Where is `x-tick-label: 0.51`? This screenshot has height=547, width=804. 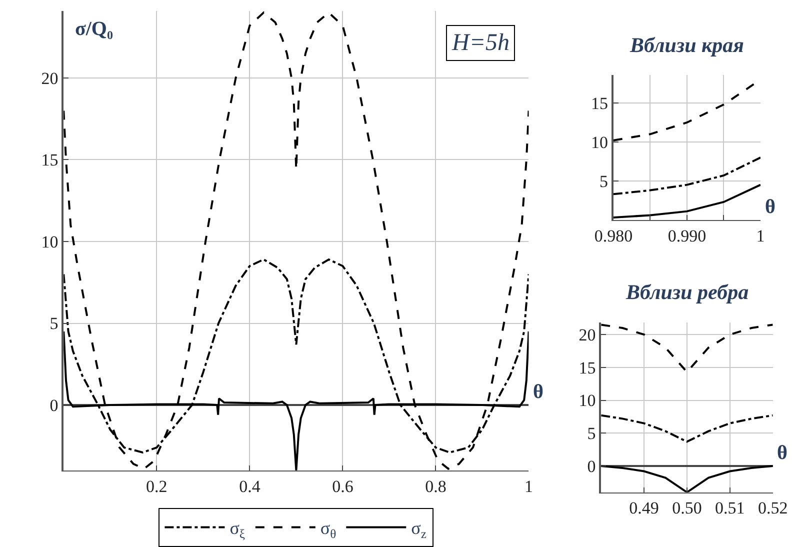
x-tick-label: 0.51 is located at coordinates (730, 508).